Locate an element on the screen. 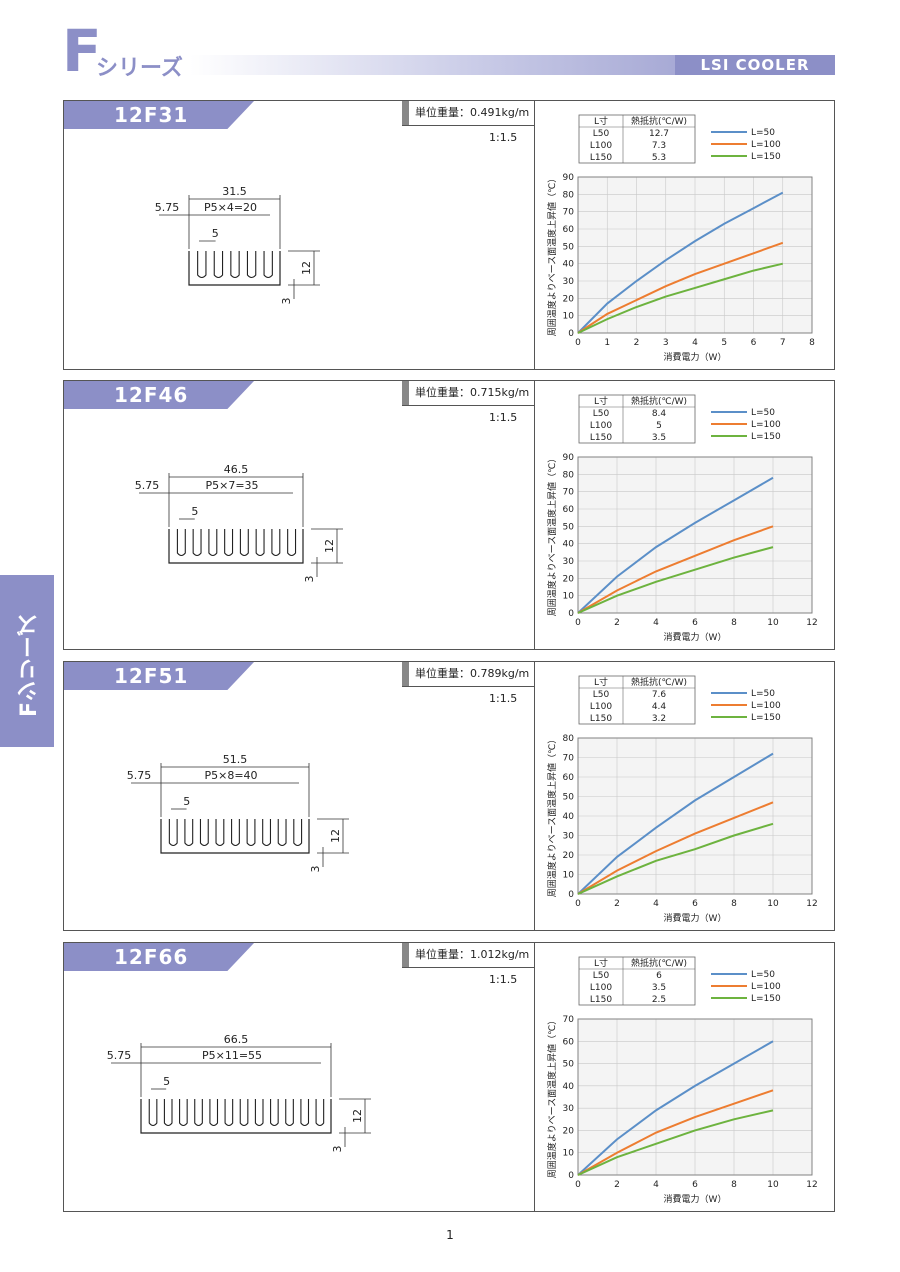 The width and height of the screenshot is (900, 1272). table-cell: 3.2 is located at coordinates (659, 719).